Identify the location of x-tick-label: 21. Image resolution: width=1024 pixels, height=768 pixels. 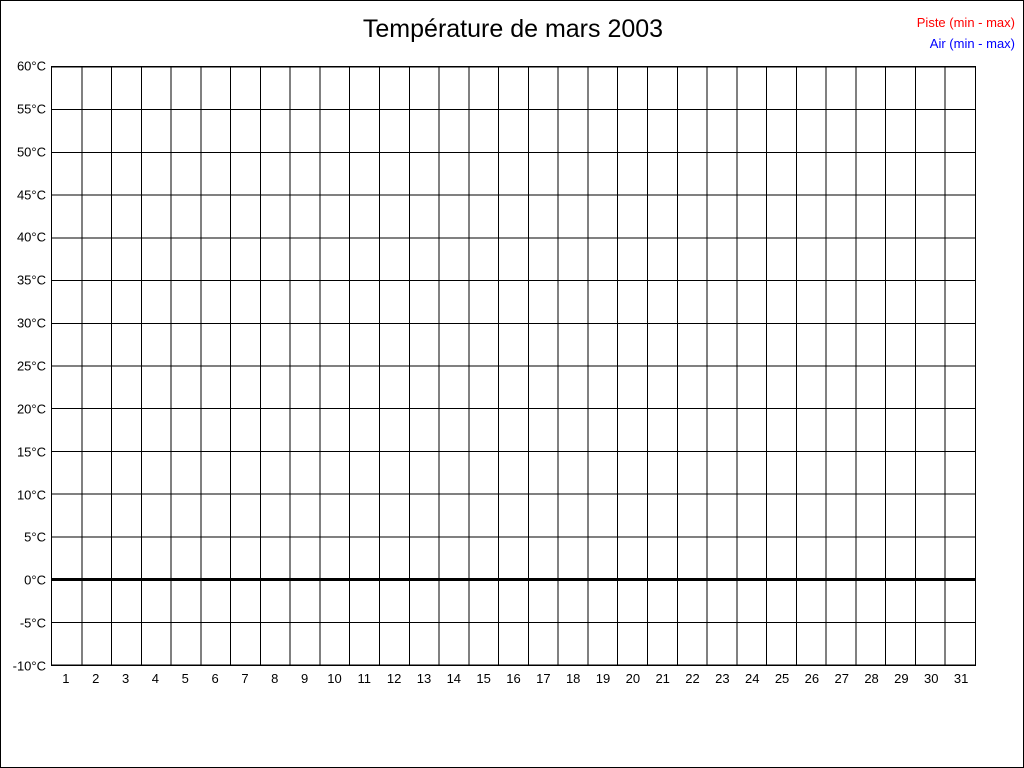
(662, 678).